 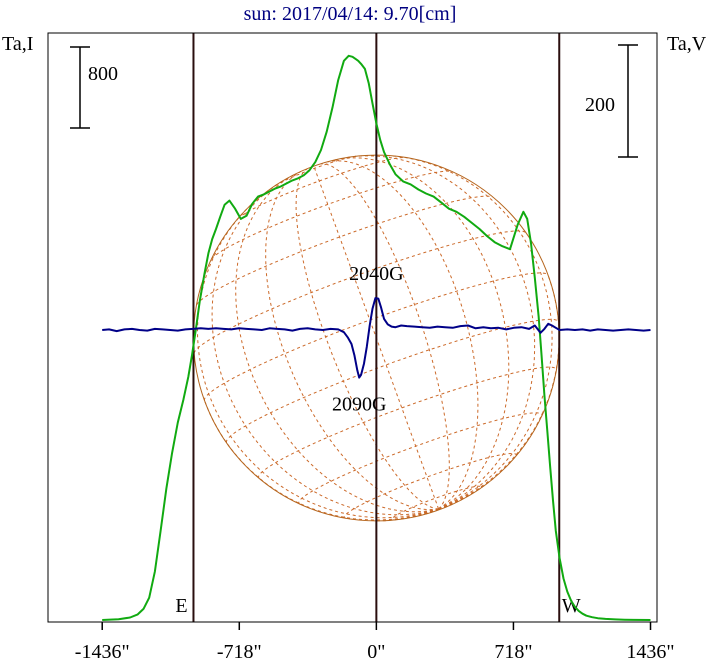 I want to click on scale-bar-left: 800, so click(x=94, y=87).